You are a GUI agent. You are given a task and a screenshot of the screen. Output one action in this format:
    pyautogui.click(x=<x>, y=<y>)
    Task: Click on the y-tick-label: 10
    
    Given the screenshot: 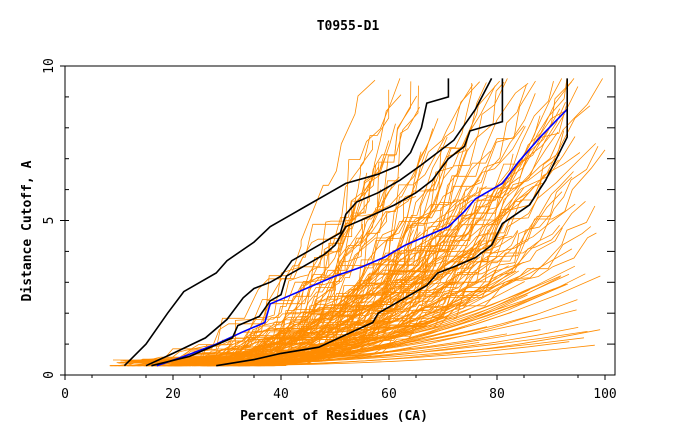 What is the action you would take?
    pyautogui.click(x=49, y=66)
    